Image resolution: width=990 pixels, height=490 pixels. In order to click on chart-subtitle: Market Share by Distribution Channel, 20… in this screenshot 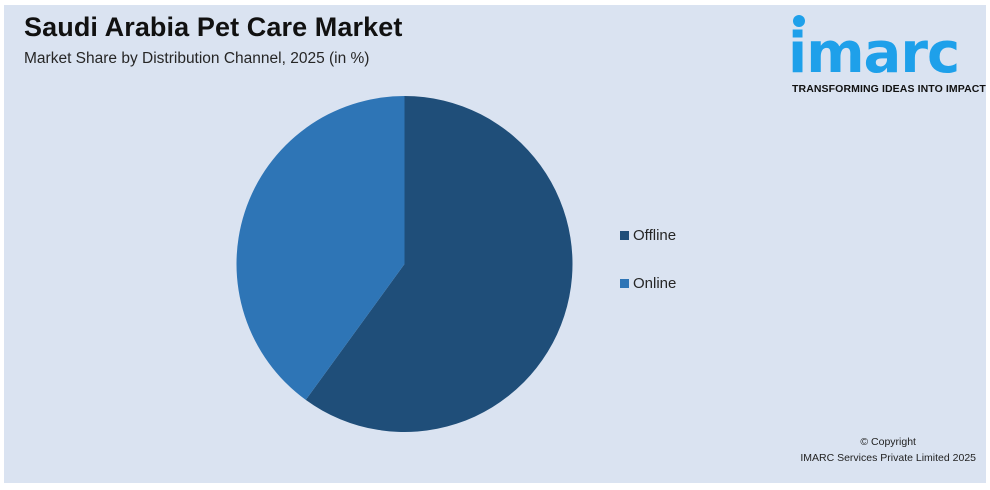, I will do `click(197, 58)`.